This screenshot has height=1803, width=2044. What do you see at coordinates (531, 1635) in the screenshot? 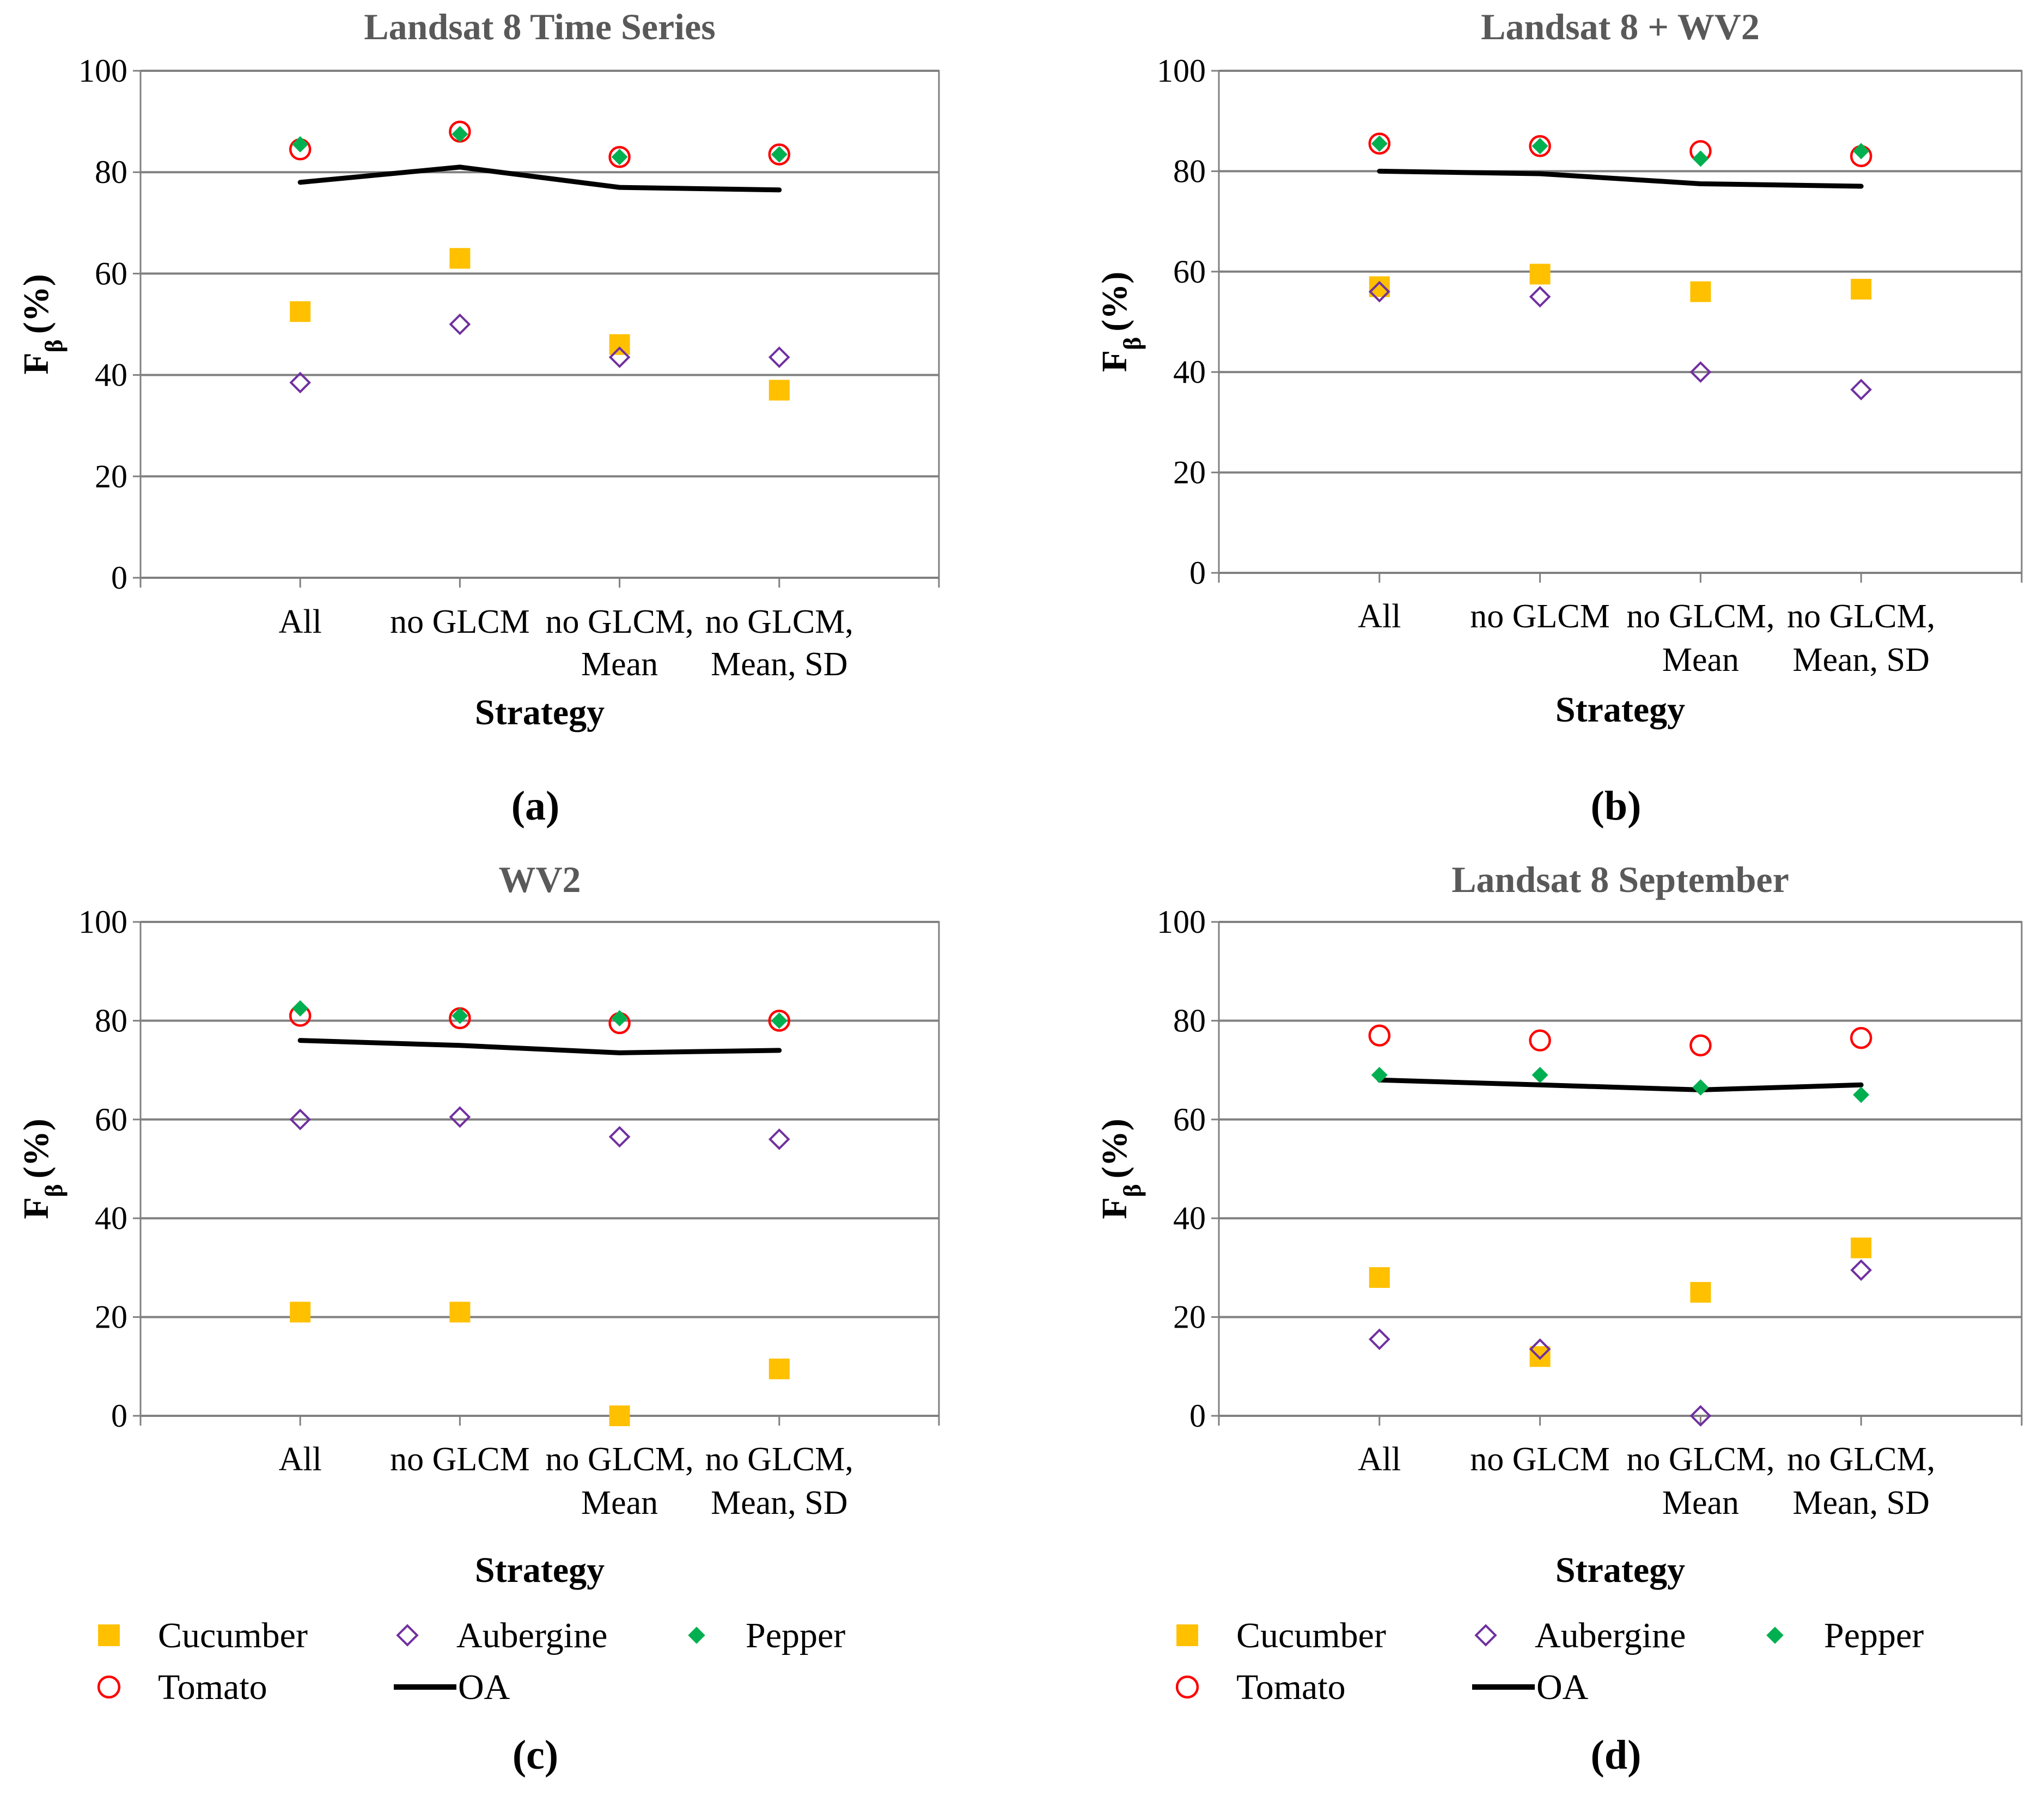
I see `legend-label: Aubergine` at bounding box center [531, 1635].